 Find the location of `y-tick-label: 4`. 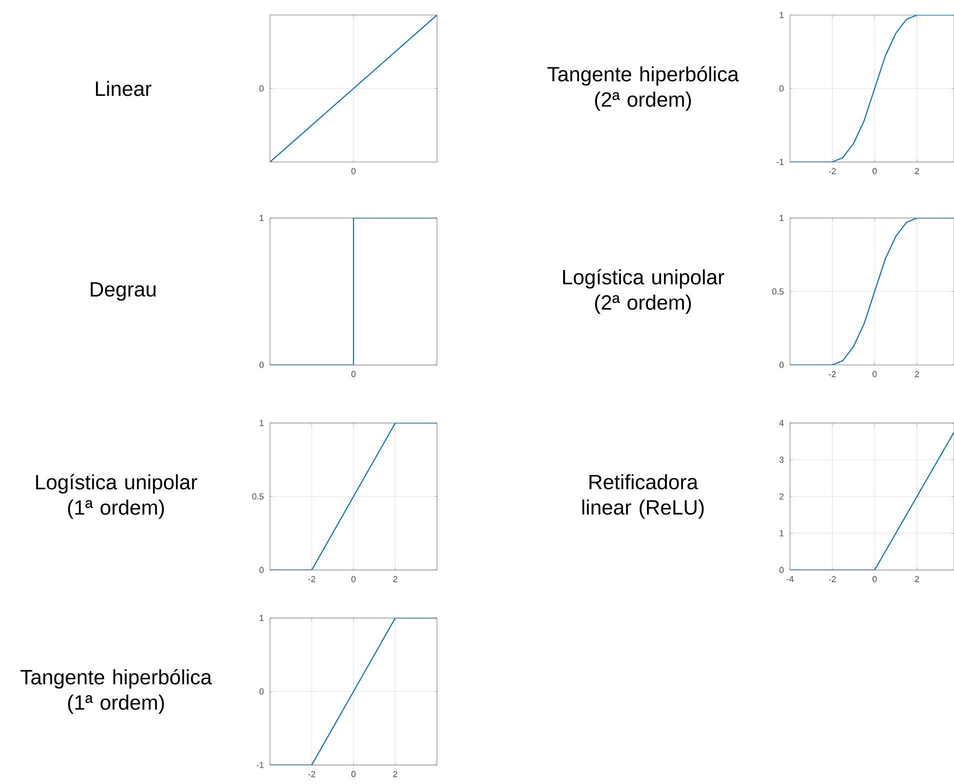

y-tick-label: 4 is located at coordinates (781, 423).